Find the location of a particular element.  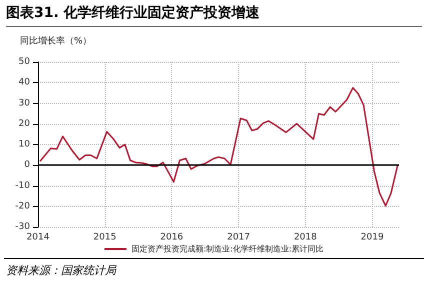

chart-title: 图表31. 化学纤维行业固定资产投资增速 is located at coordinates (133, 12).